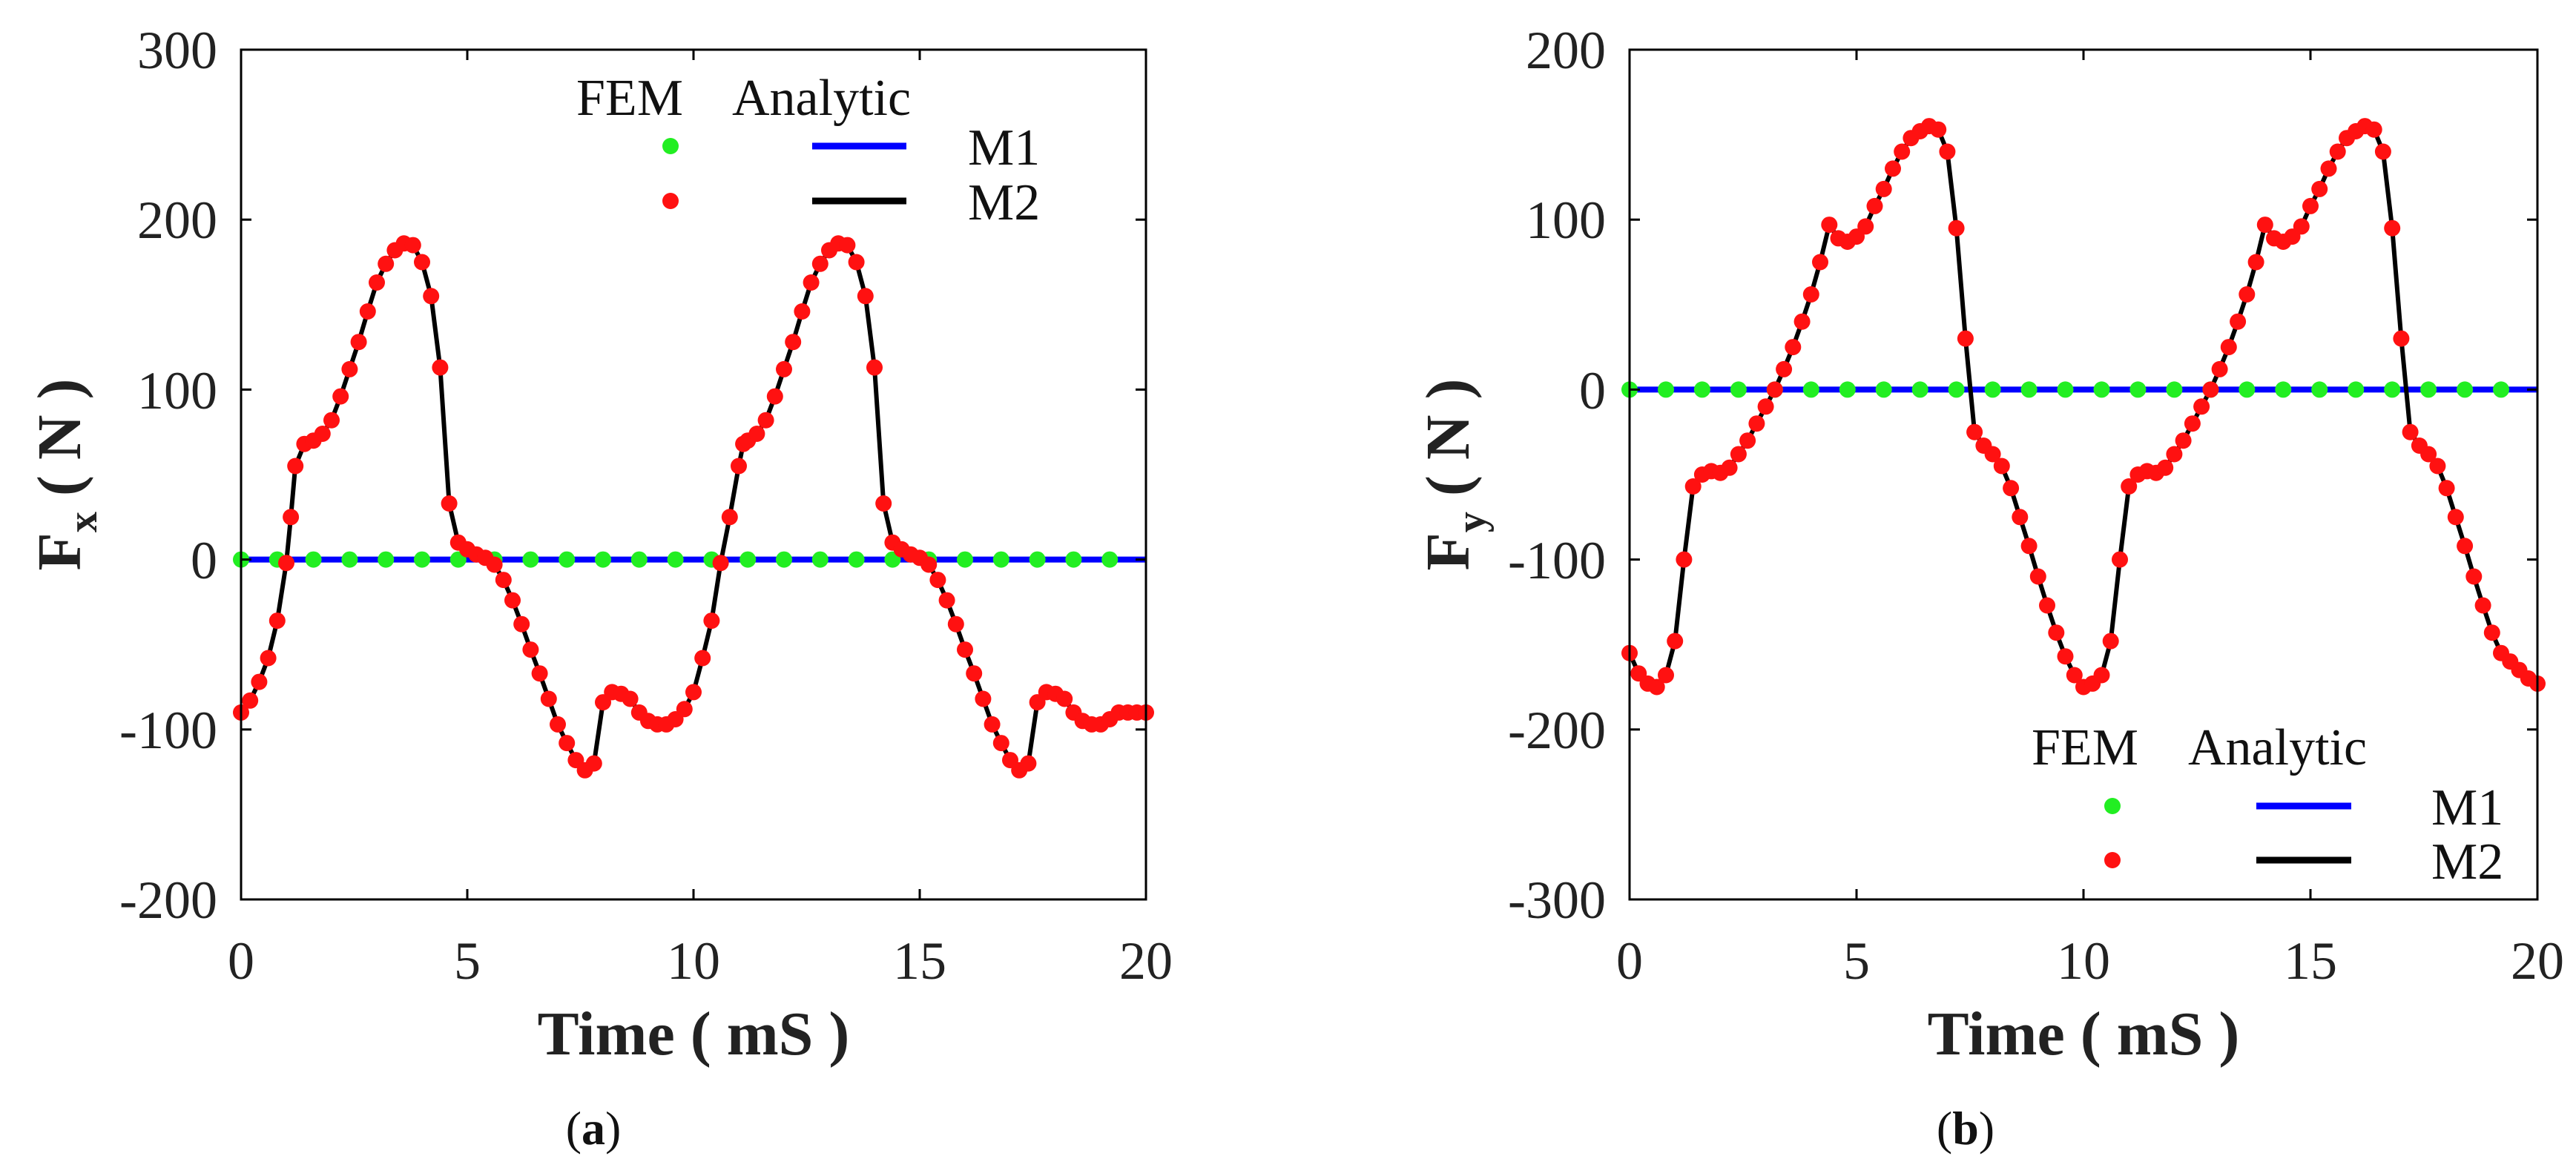 This screenshot has width=2576, height=1156. I want to click on caption-b: (b), so click(1966, 1129).